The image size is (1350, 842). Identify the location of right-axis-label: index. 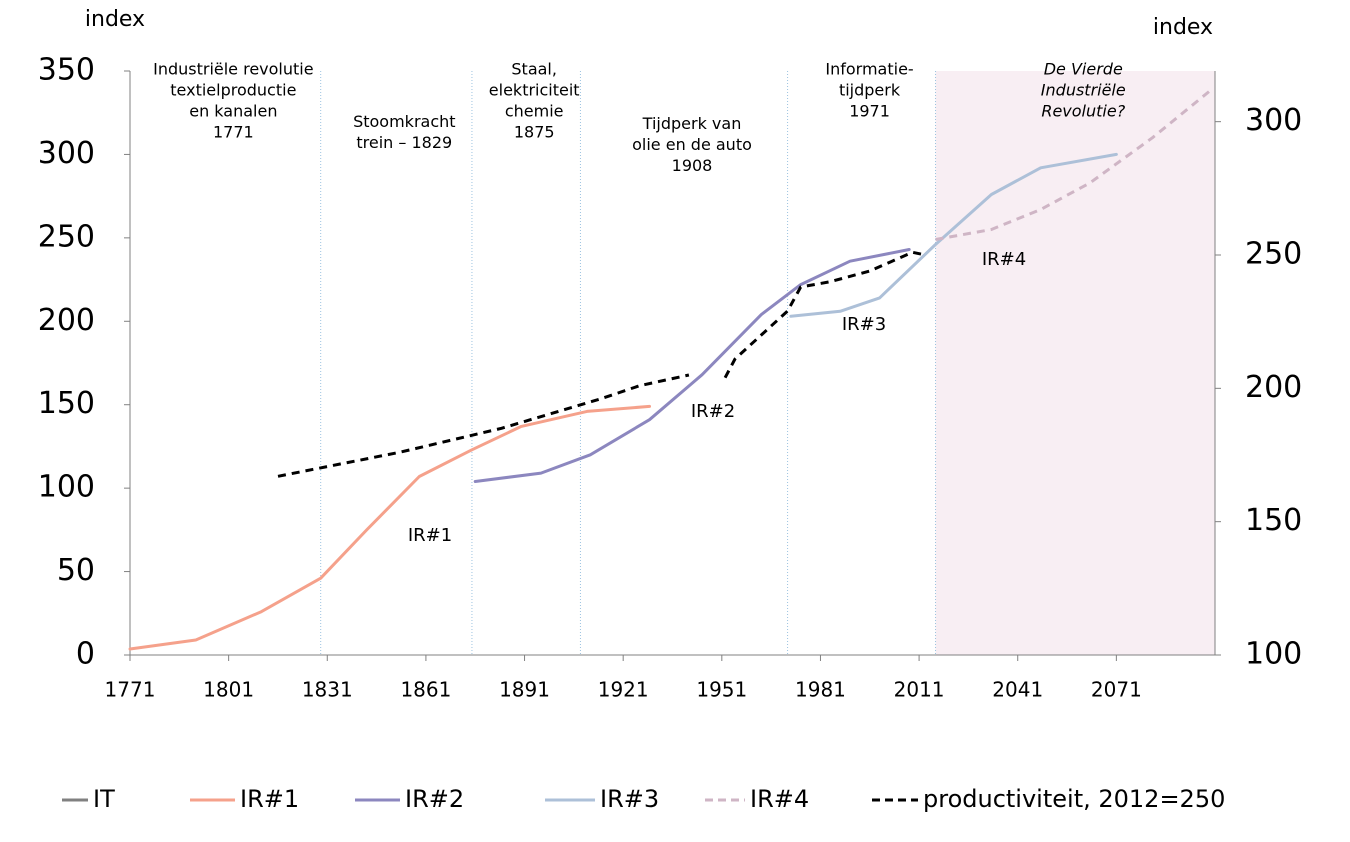
(1183, 27).